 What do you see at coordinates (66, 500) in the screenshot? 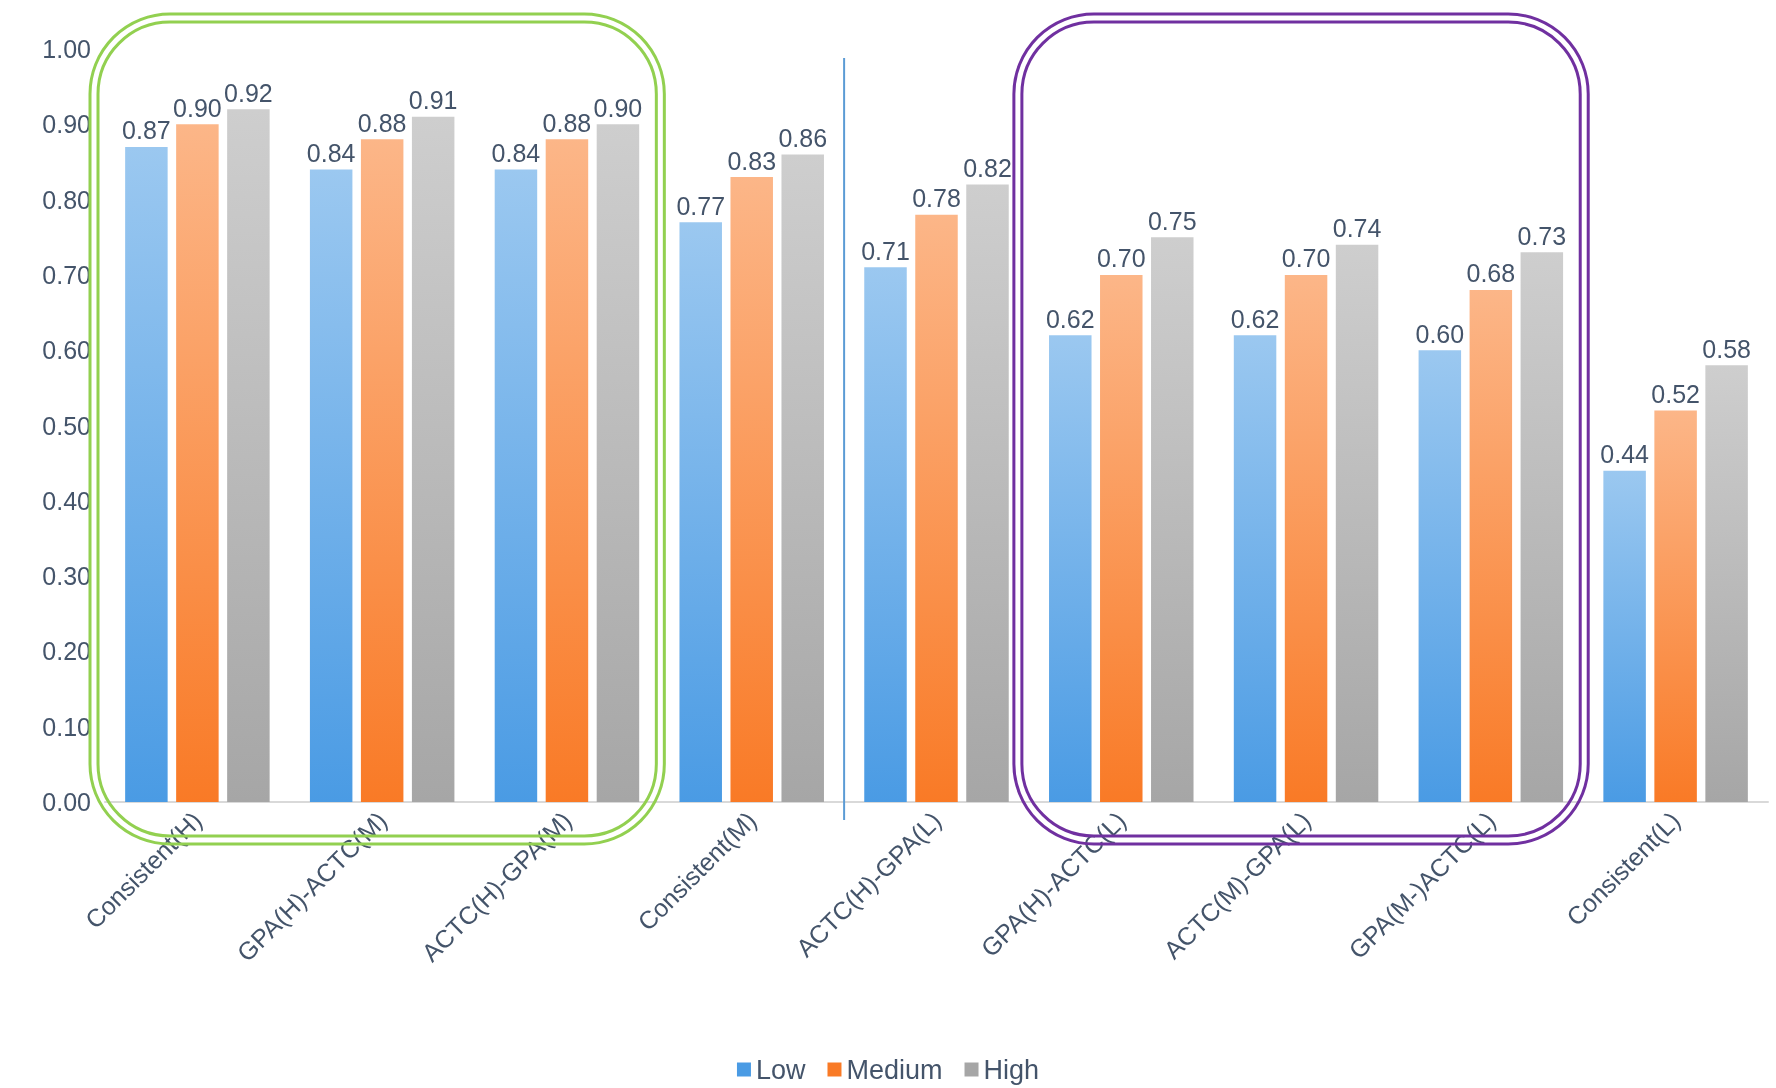
I see `y-tick-label: 0.40` at bounding box center [66, 500].